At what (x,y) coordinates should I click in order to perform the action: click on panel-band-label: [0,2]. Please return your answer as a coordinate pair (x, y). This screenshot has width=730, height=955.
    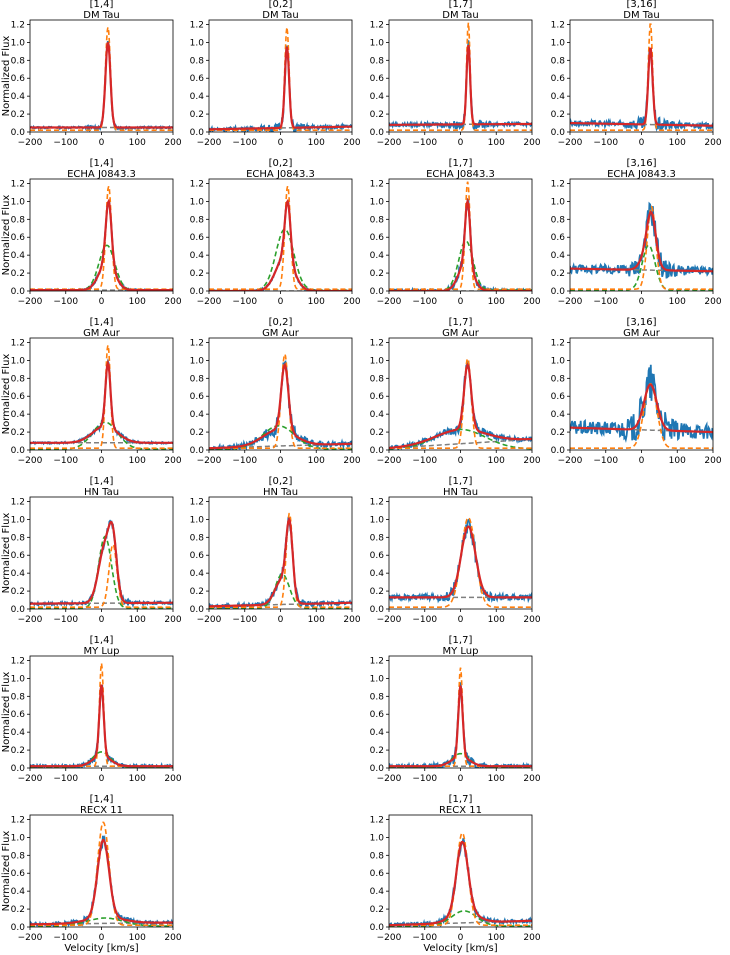
    Looking at the image, I should click on (281, 322).